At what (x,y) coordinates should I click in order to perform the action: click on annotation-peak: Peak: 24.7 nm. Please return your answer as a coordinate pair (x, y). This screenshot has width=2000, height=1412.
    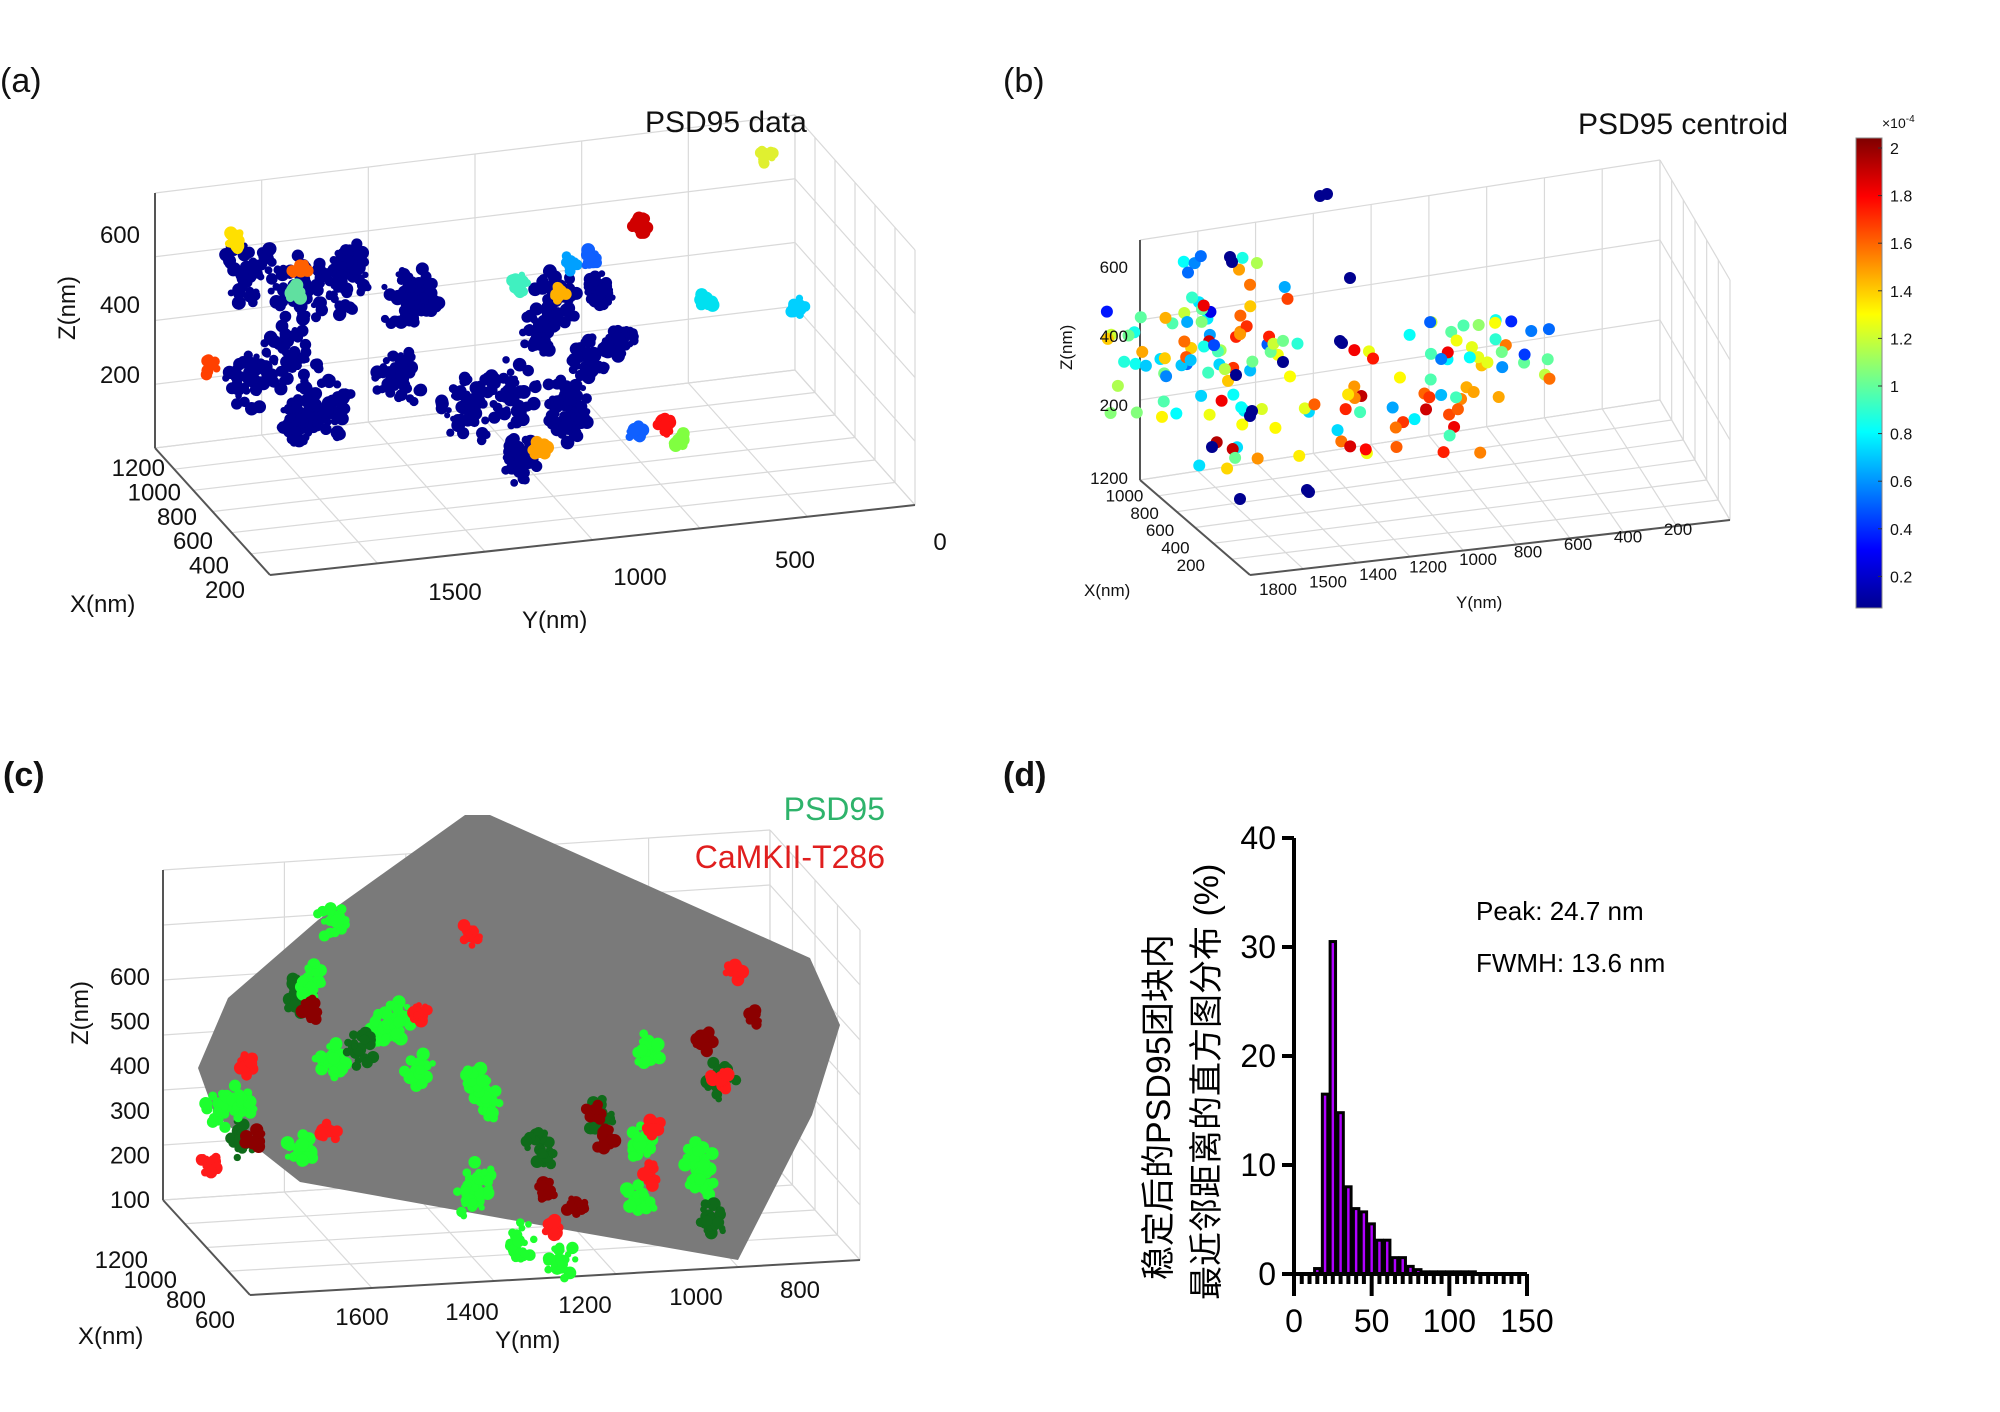
    Looking at the image, I should click on (1560, 911).